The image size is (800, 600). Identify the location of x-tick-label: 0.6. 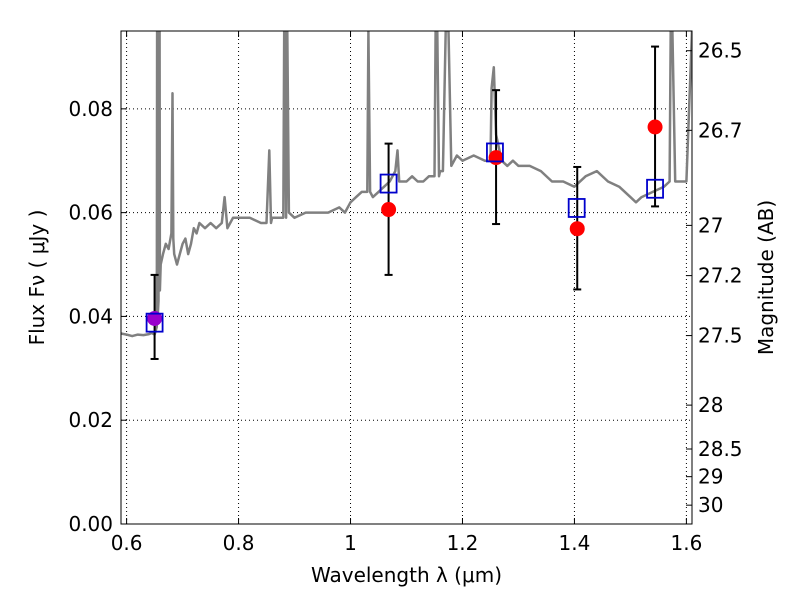
(127, 543).